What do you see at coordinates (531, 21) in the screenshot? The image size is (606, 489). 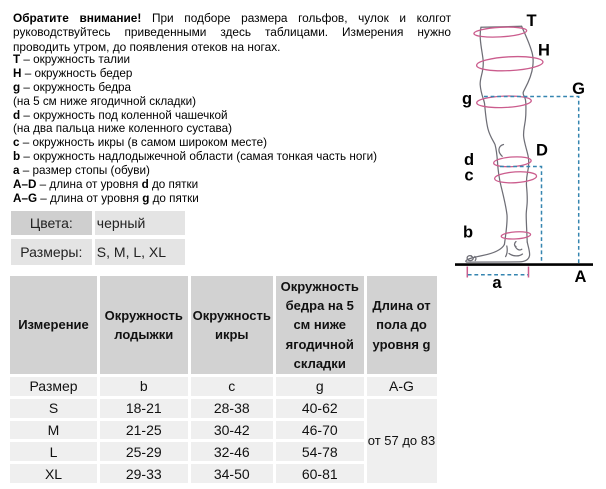 I see `svg-text: T` at bounding box center [531, 21].